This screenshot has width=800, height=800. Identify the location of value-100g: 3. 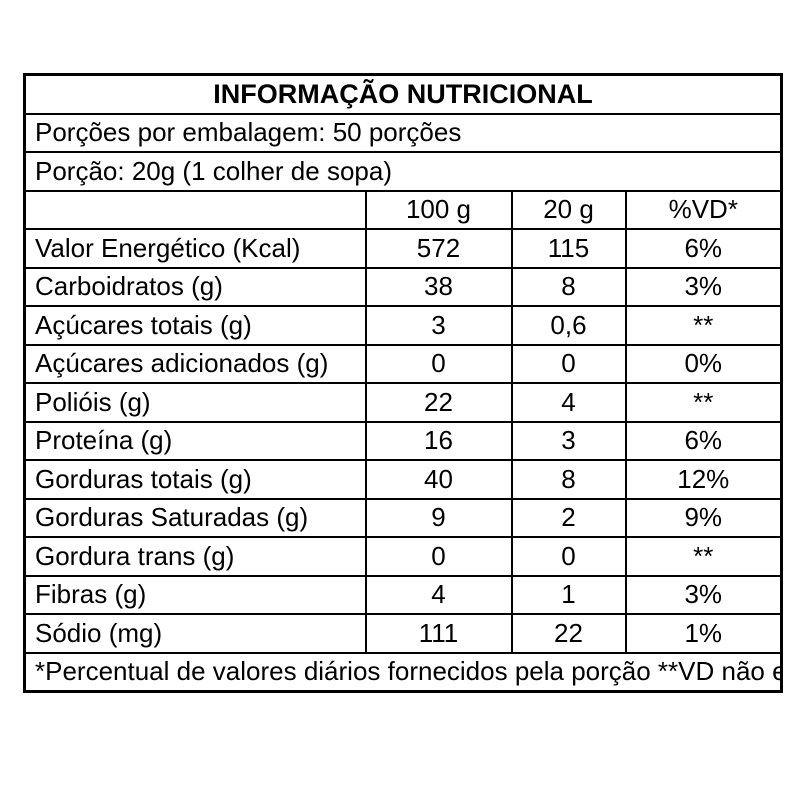
(438, 325).